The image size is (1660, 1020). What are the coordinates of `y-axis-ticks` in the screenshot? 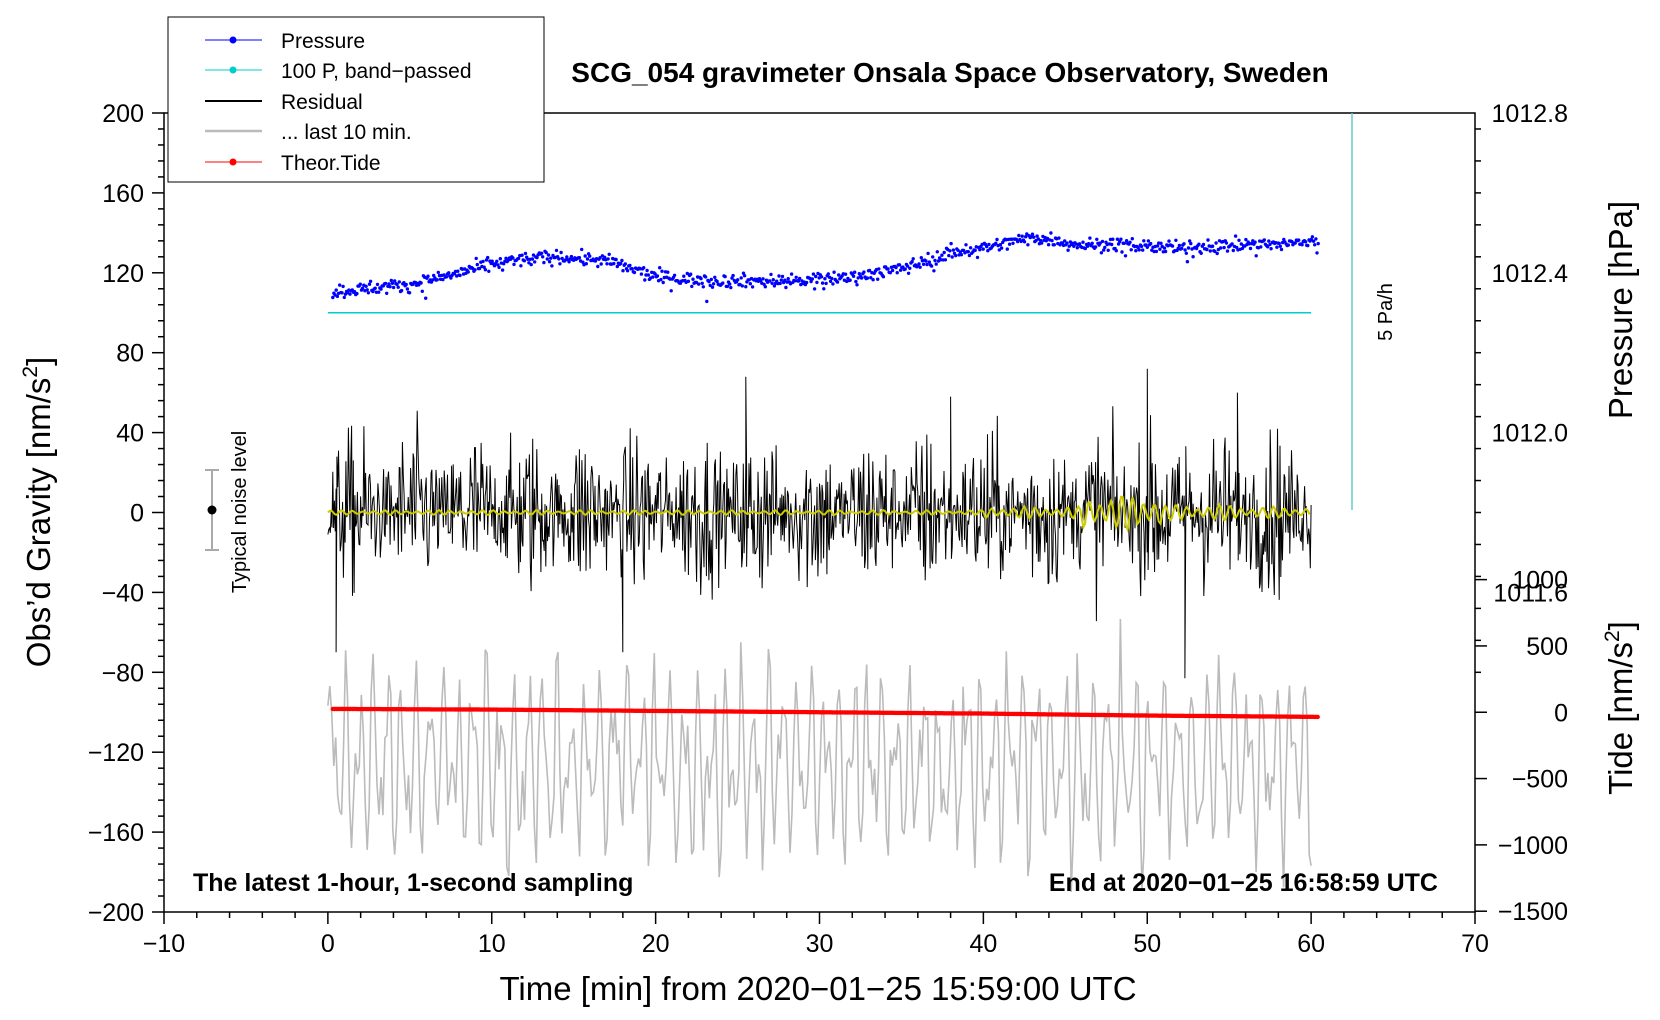 It's located at (158, 512).